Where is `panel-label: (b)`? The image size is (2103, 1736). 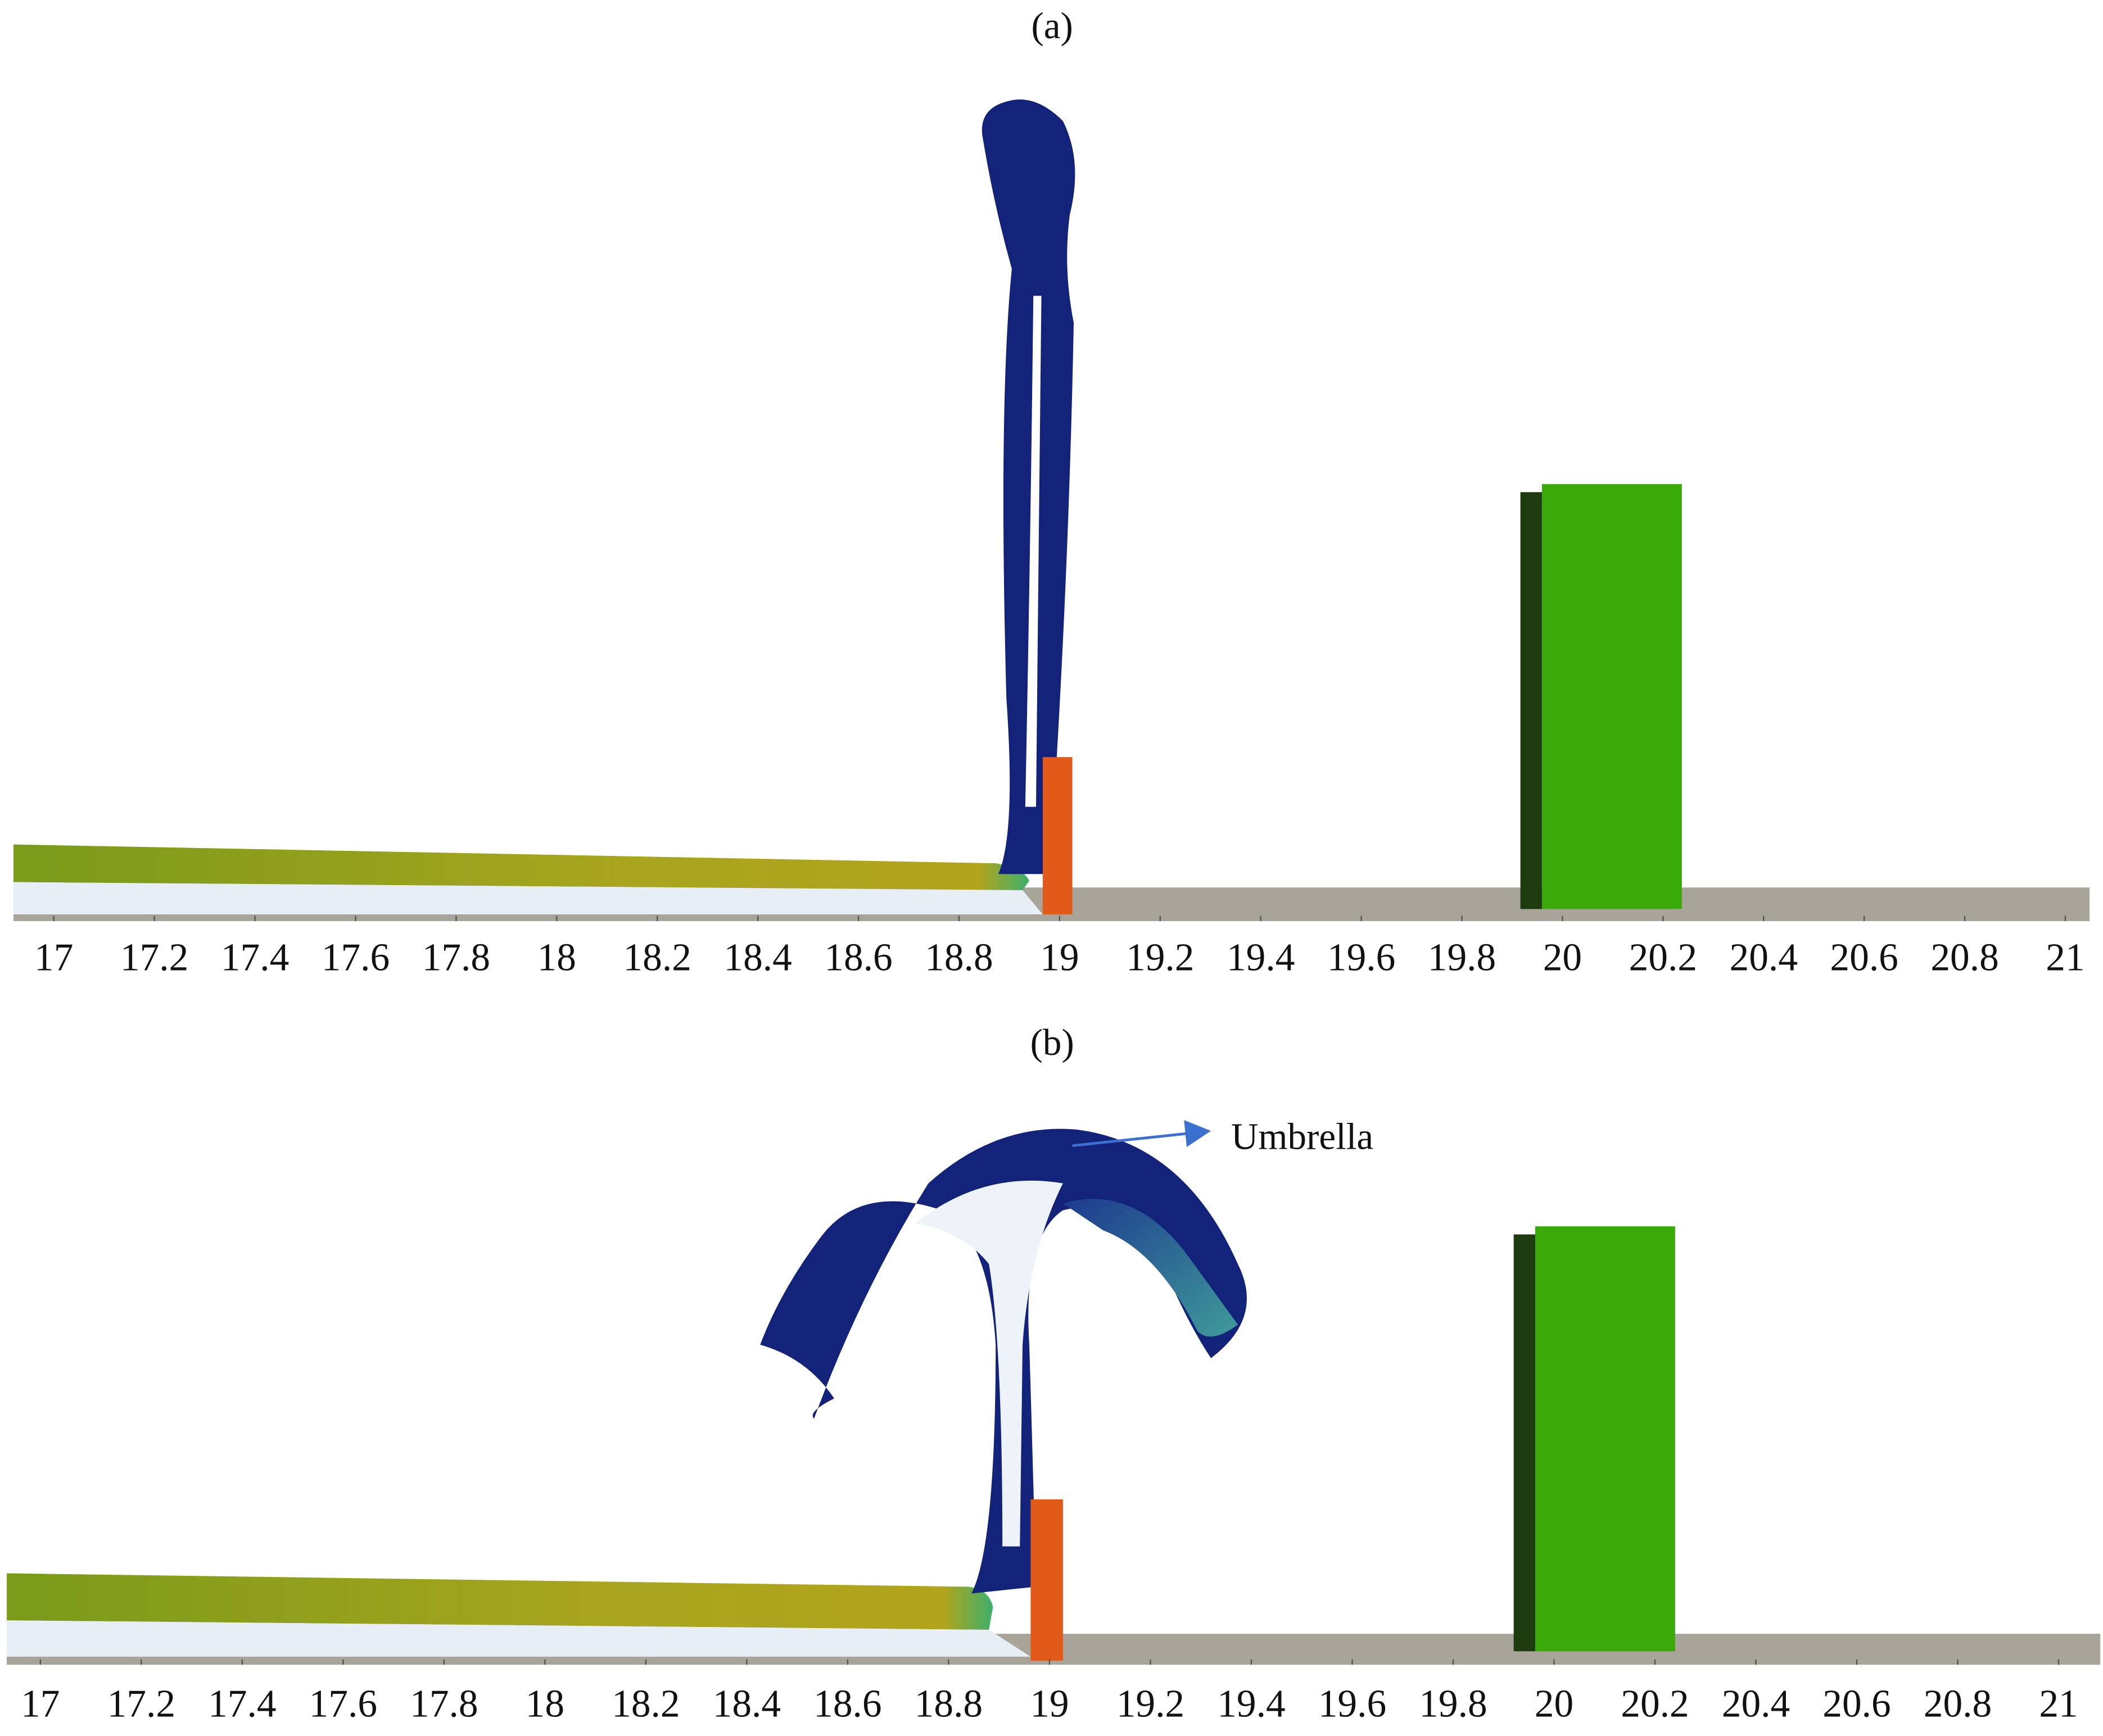 panel-label: (b) is located at coordinates (1052, 1042).